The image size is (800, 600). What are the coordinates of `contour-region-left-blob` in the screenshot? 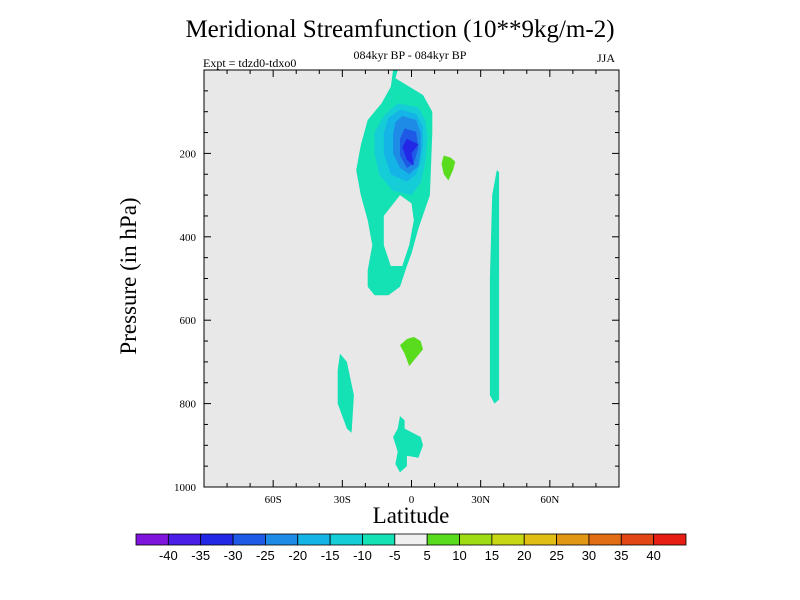 It's located at (345, 393).